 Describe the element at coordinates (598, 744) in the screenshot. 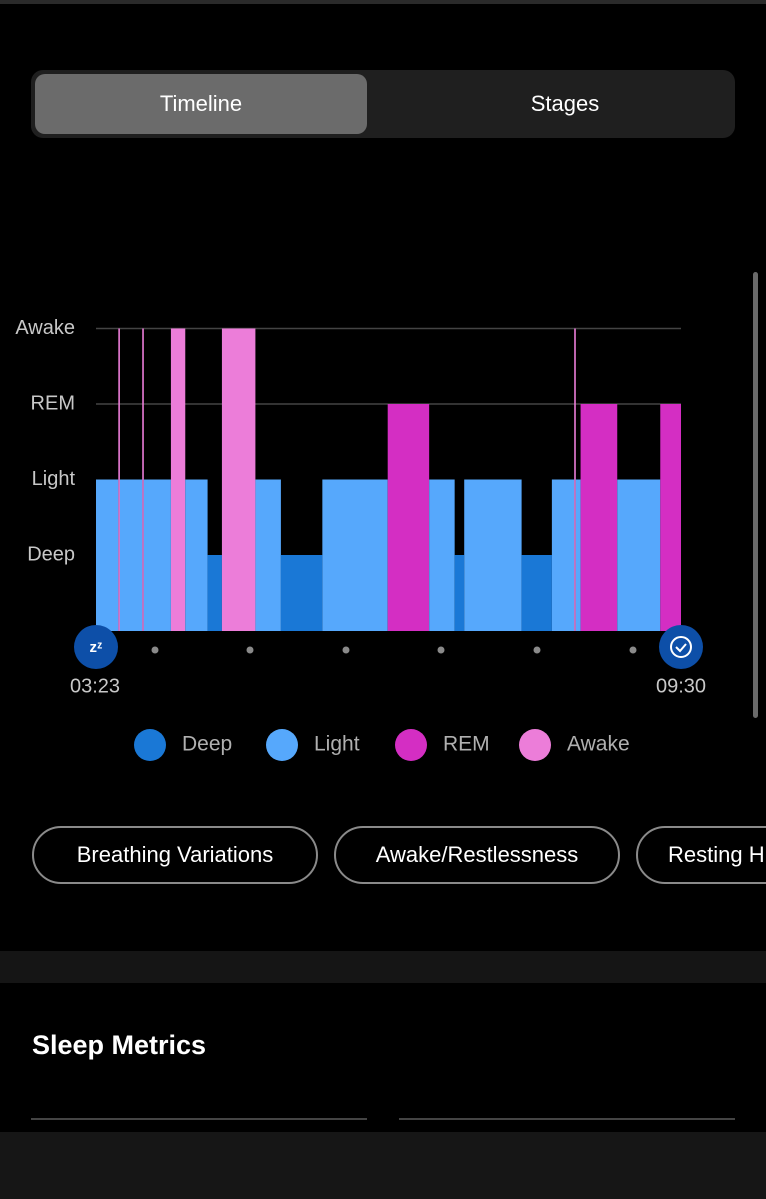

I see `legend-label: Awake` at that location.